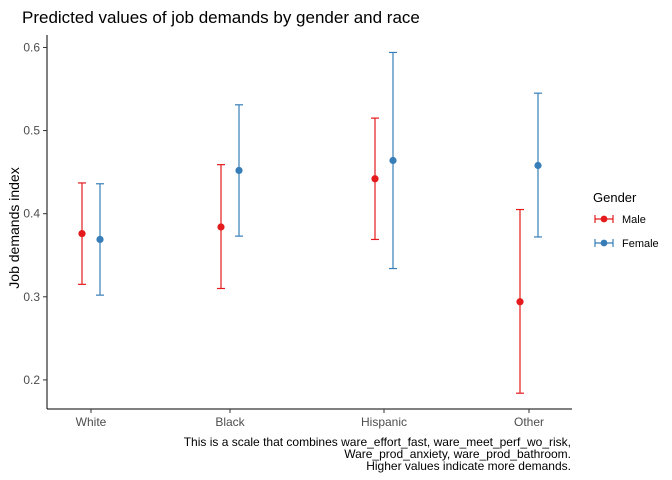 The image size is (672, 480). What do you see at coordinates (31, 380) in the screenshot?
I see `y-tick-label: 0.2` at bounding box center [31, 380].